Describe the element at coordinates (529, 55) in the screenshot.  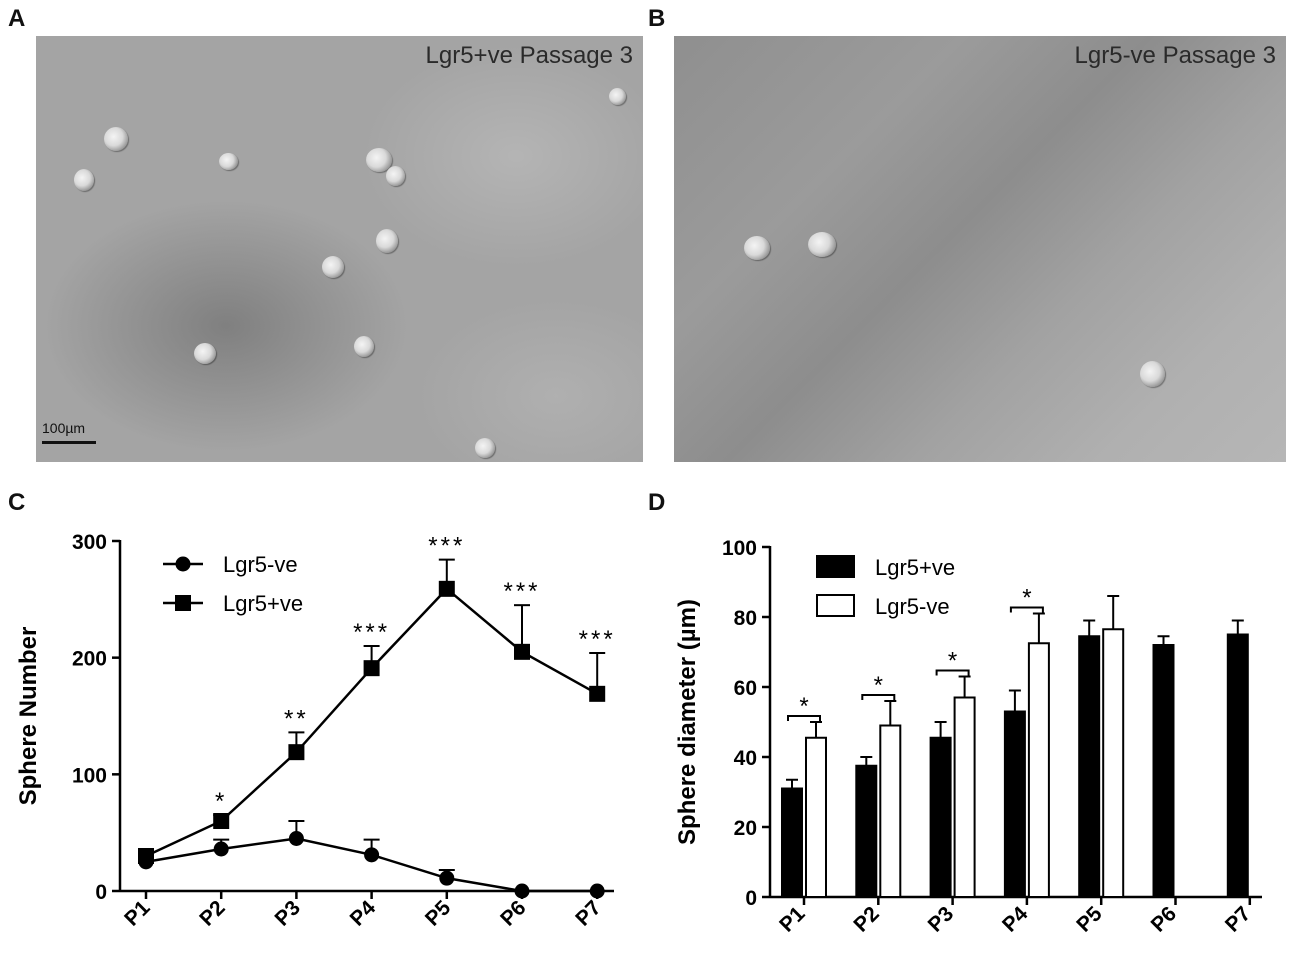
I see `micrograph-a-label: Lgr5+ve Passage 3` at that location.